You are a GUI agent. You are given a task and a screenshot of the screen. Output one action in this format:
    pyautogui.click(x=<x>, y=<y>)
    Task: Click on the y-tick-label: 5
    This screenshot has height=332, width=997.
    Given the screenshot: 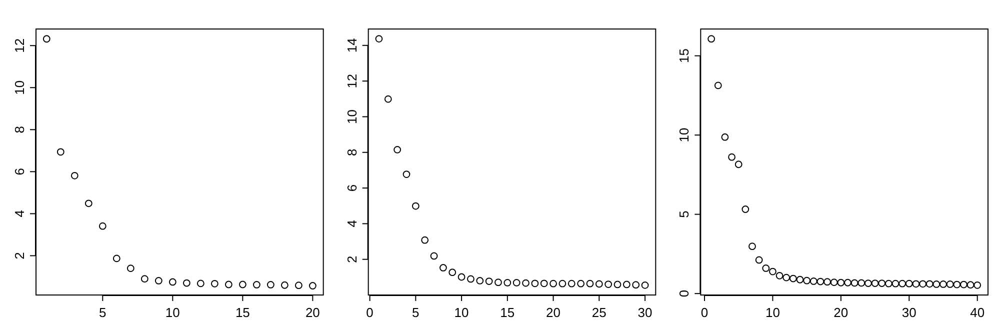 What is the action you would take?
    pyautogui.click(x=684, y=214)
    